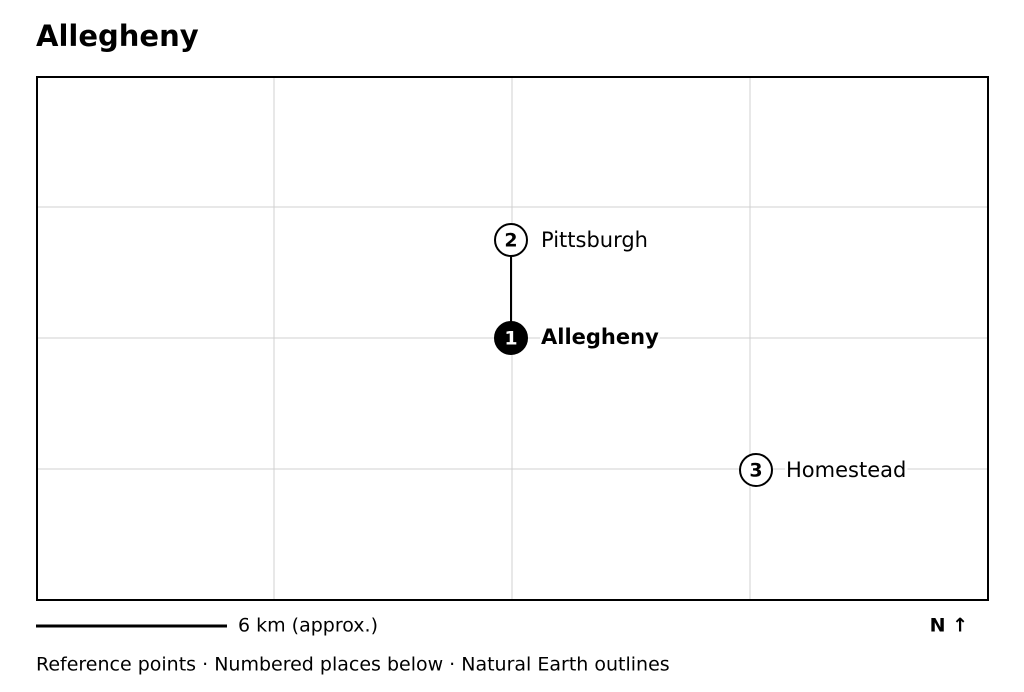 Image resolution: width=1024 pixels, height=692 pixels. I want to click on place-label: Allegheny, so click(600, 337).